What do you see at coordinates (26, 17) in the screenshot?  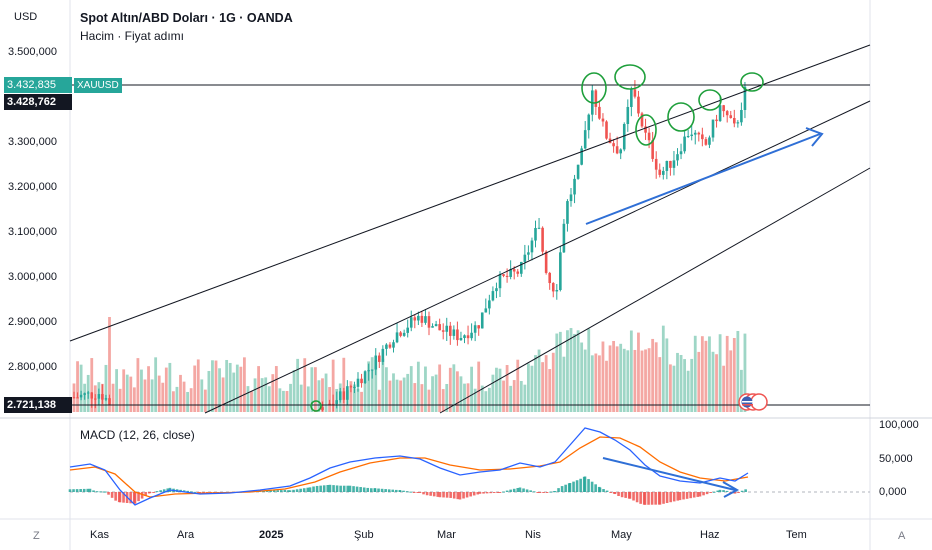 I see `currency-label: USD` at bounding box center [26, 17].